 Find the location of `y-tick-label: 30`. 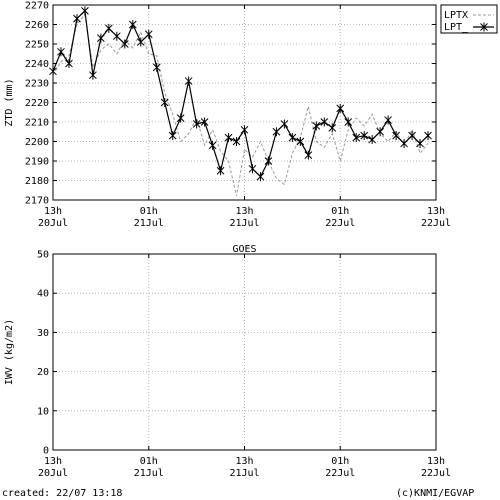

y-tick-label: 30 is located at coordinates (43, 333).